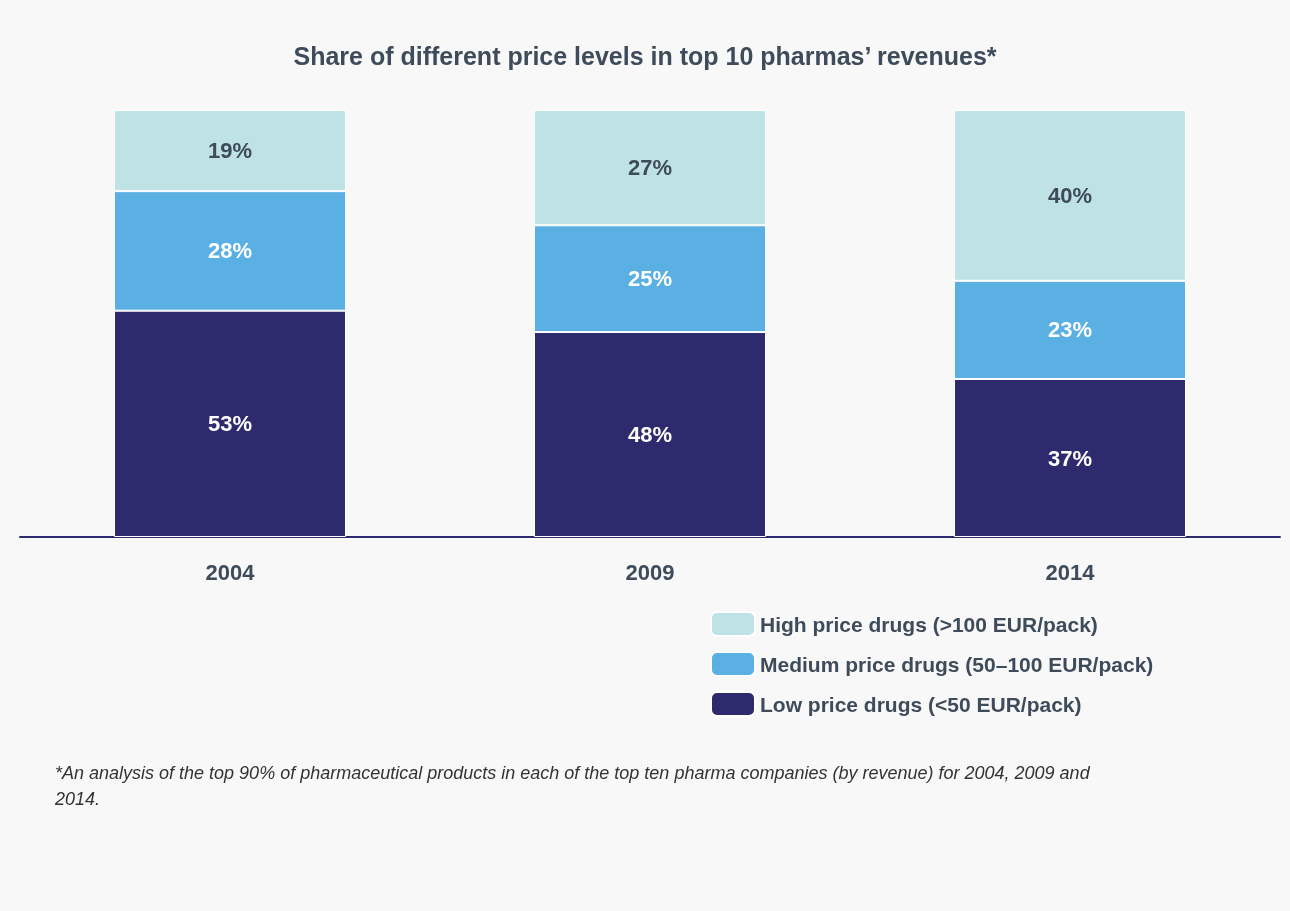 This screenshot has height=911, width=1290. I want to click on x-tick-label: 2014, so click(1070, 572).